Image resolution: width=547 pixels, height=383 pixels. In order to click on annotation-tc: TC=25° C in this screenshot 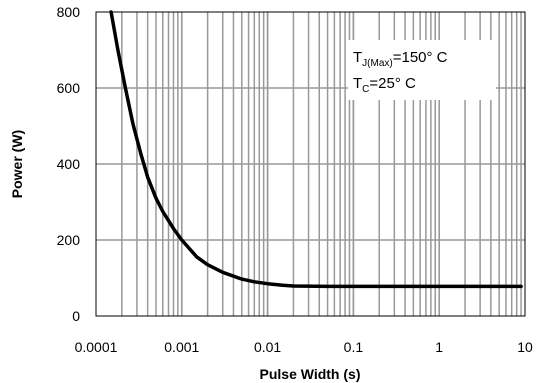, I will do `click(384, 85)`.